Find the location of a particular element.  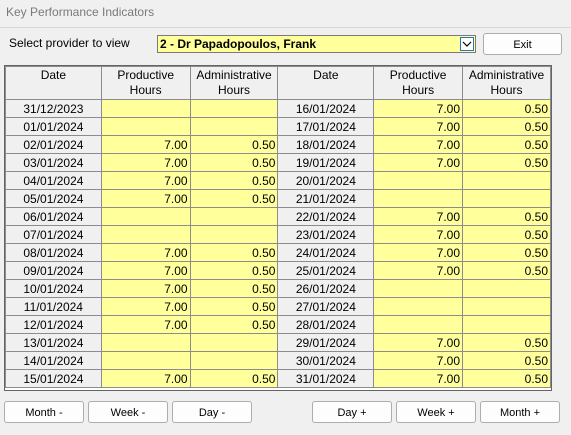

week-back-button: Week - is located at coordinates (128, 412).